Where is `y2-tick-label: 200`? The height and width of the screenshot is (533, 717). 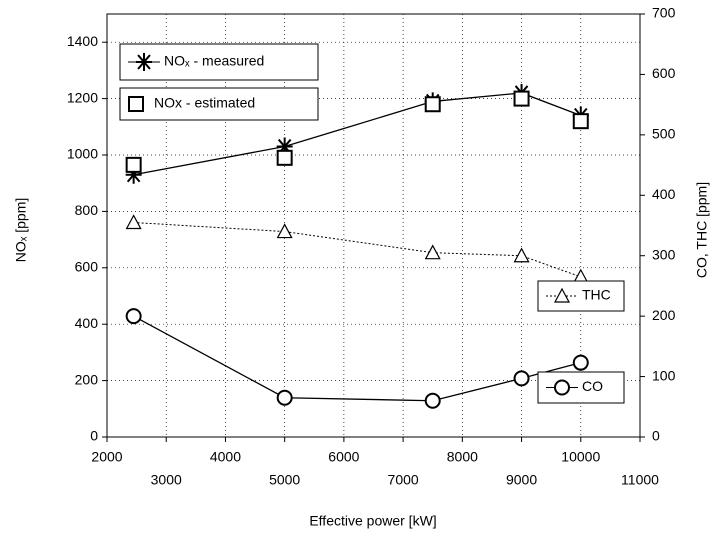 y2-tick-label: 200 is located at coordinates (664, 315).